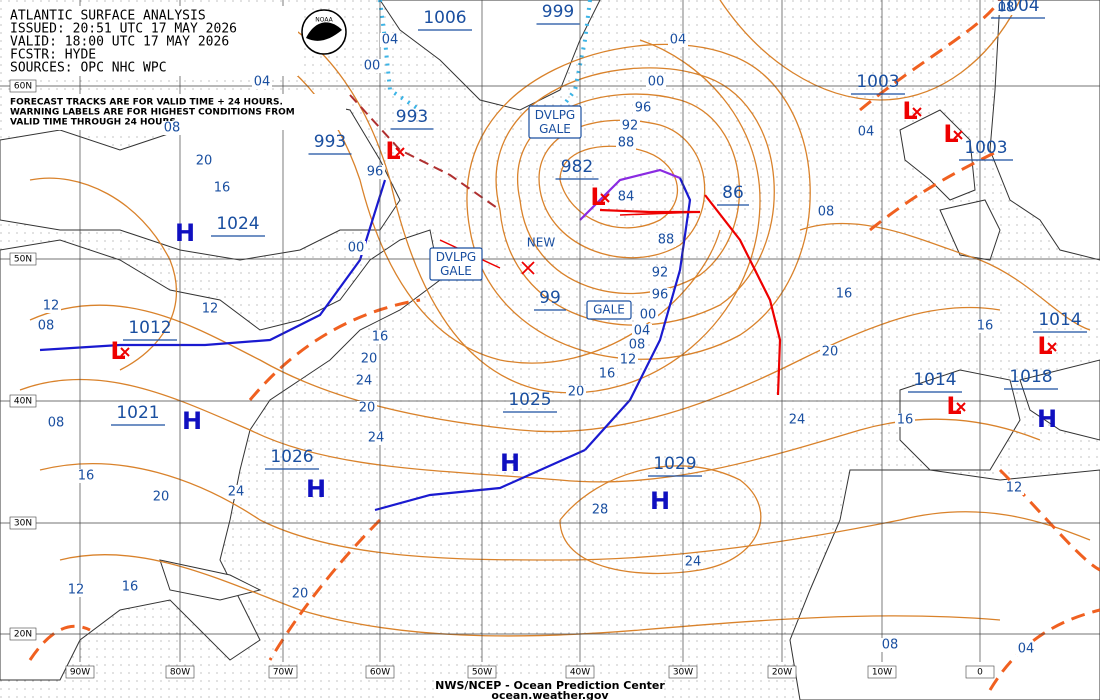 Image resolution: width=1100 pixels, height=700 pixels. I want to click on footer-line: NWS/NCEP - Ocean Prediction Center, so click(550, 685).